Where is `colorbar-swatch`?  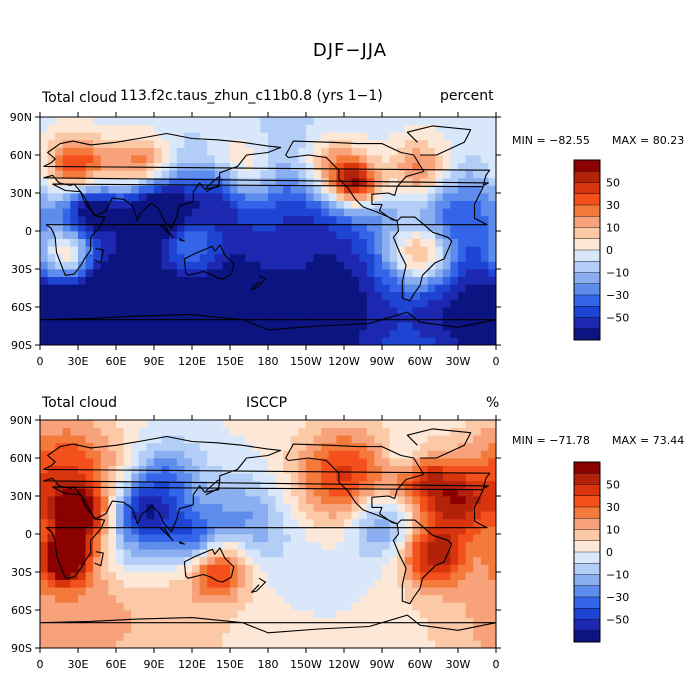
colorbar-swatch is located at coordinates (587, 188).